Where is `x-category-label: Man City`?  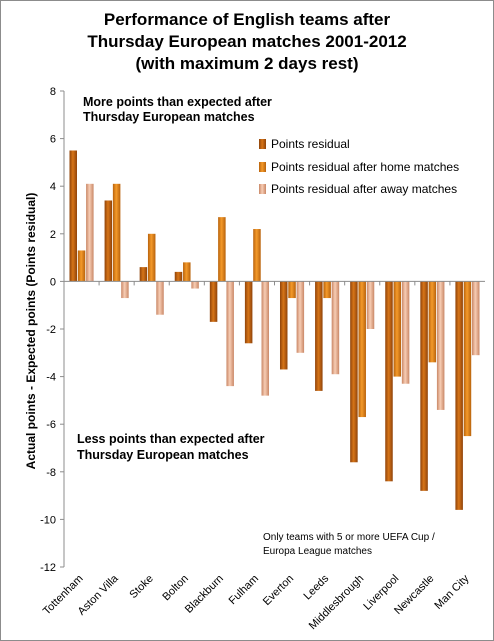
x-category-label: Man City is located at coordinates (452, 592).